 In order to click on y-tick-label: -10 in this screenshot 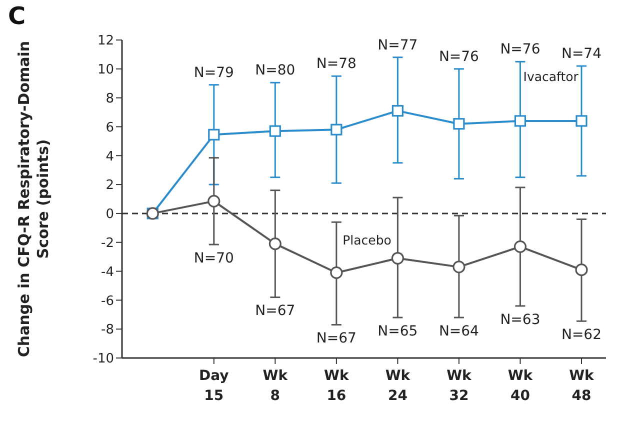, I will do `click(103, 359)`.